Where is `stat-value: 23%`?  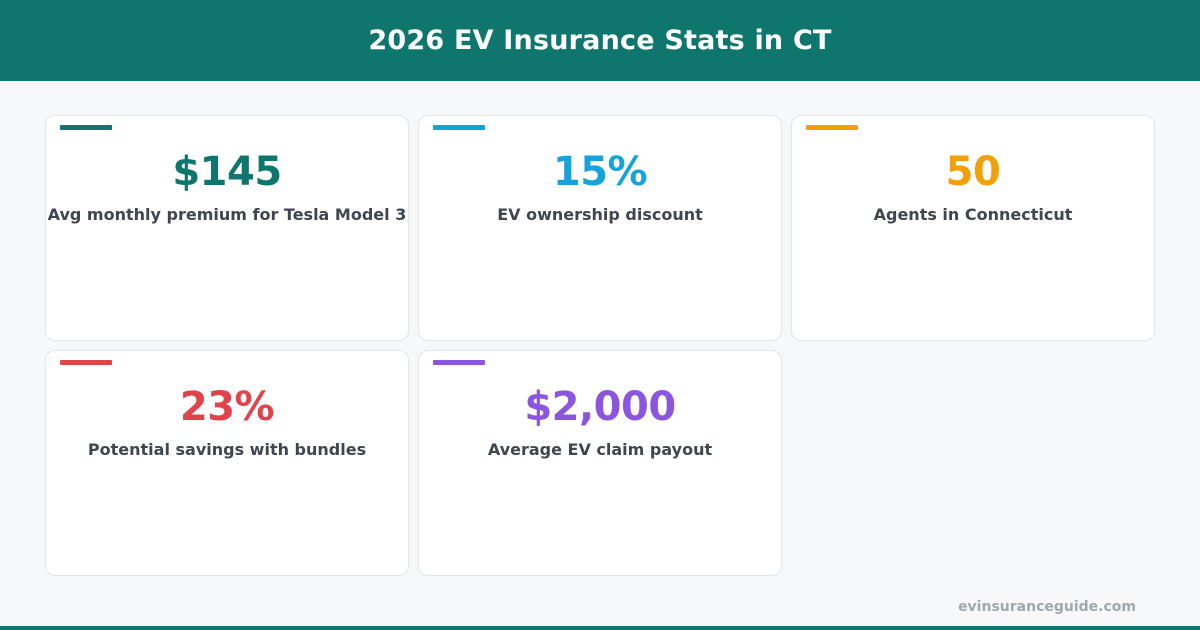 stat-value: 23% is located at coordinates (227, 407).